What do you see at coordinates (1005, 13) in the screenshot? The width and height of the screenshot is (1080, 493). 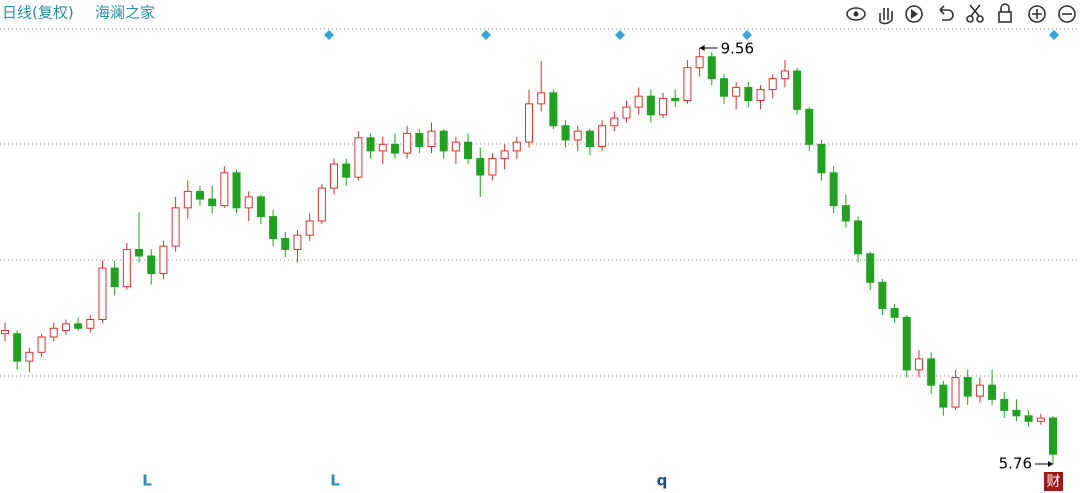 I see `lock-button` at bounding box center [1005, 13].